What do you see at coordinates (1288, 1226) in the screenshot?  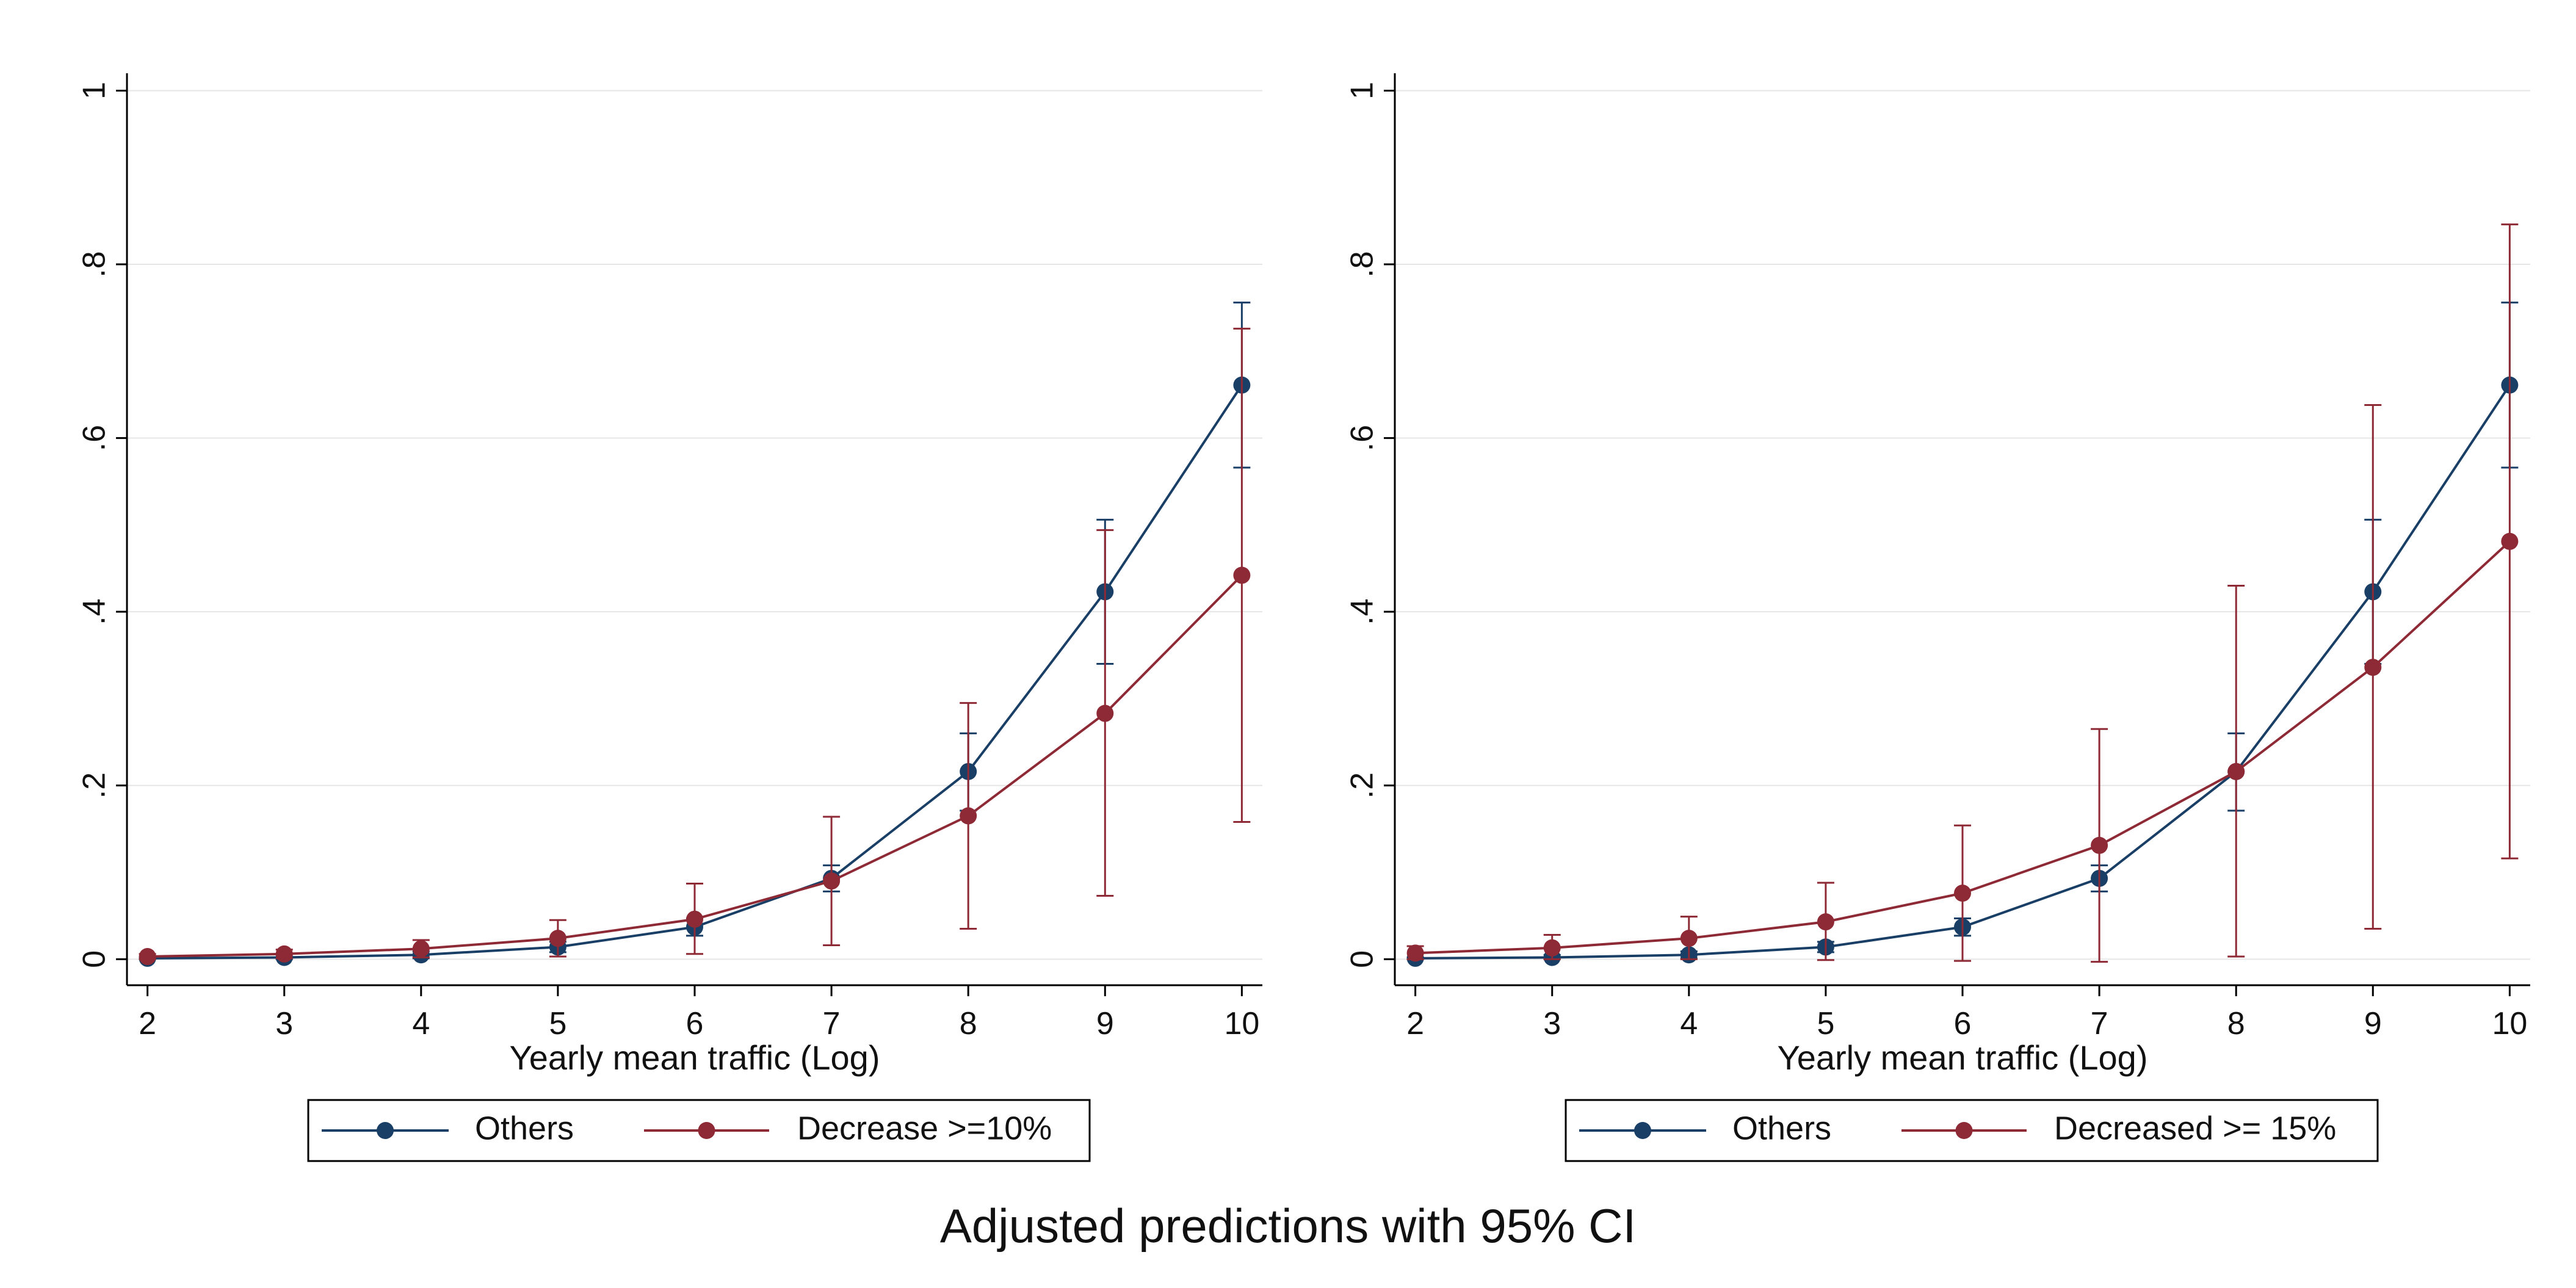 I see `figure-title: Adjusted predictions with 95% CI` at bounding box center [1288, 1226].